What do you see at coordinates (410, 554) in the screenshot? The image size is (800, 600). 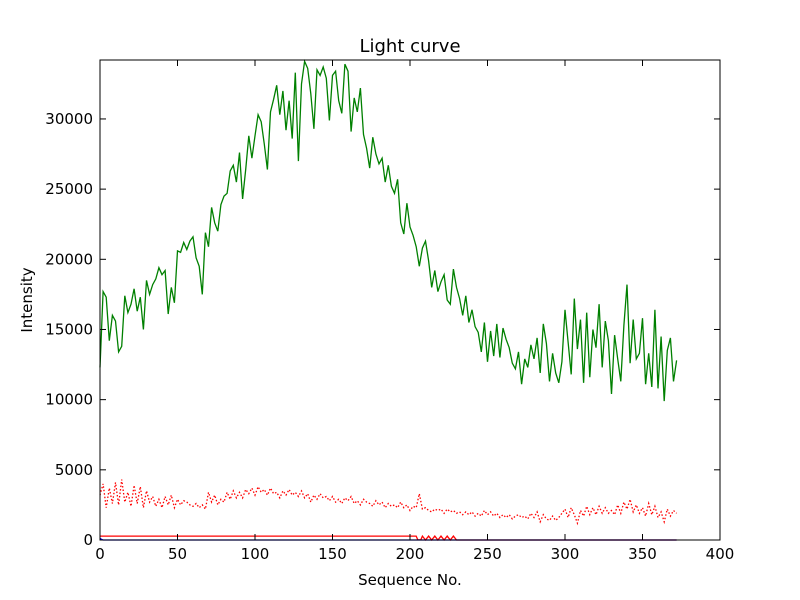 I see `x-tick-label: 200` at bounding box center [410, 554].